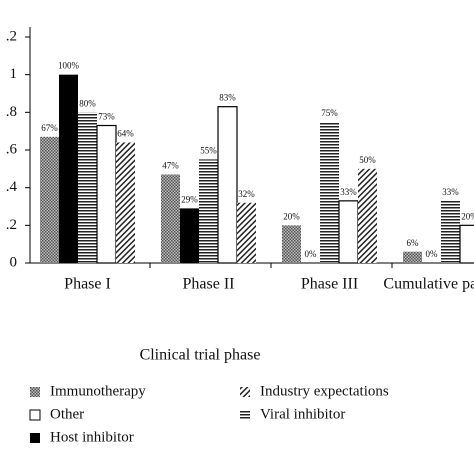 Image resolution: width=474 pixels, height=474 pixels. What do you see at coordinates (189, 199) in the screenshot?
I see `value-label: 29%` at bounding box center [189, 199].